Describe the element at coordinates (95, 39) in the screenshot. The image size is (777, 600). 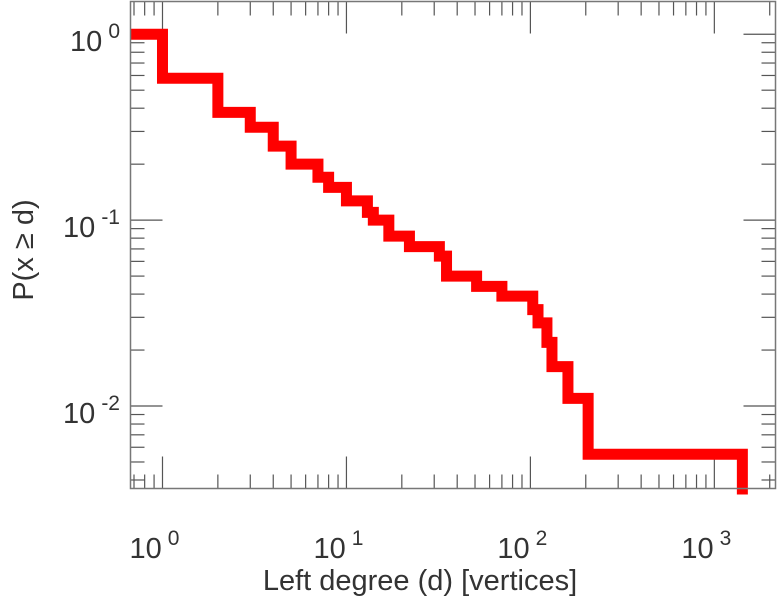
I see `y-tick-label: 10 0` at that location.